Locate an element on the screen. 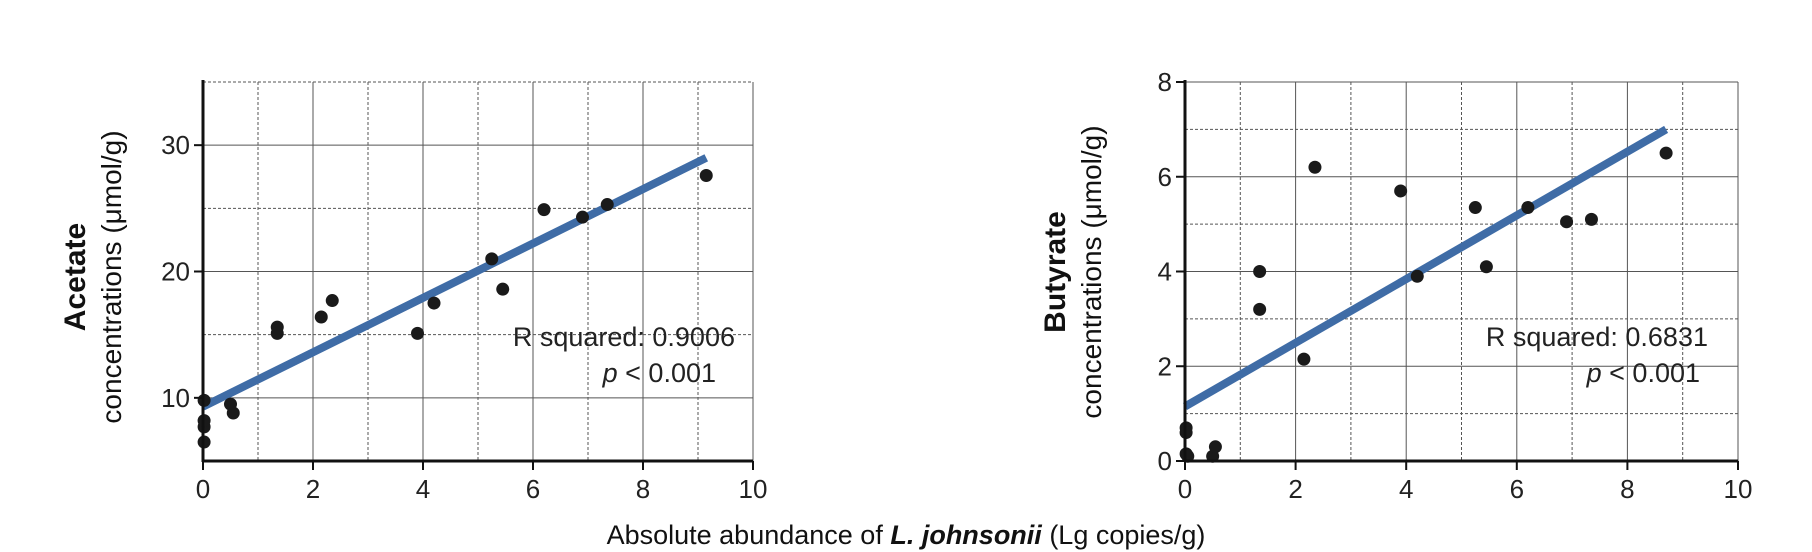  acetate-y-axis-label: Acetate concentrations (μmol/g) is located at coordinates (93, 276).